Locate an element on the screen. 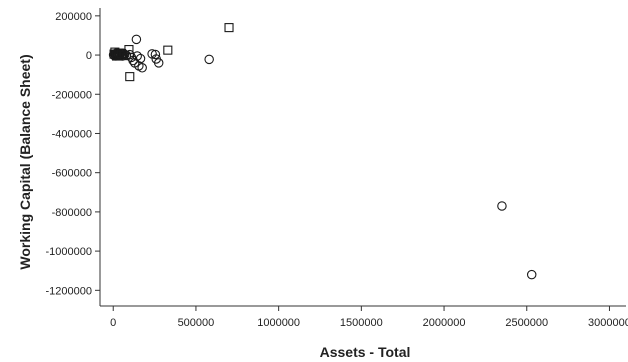  x-tick-label: 2000000 is located at coordinates (444, 323).